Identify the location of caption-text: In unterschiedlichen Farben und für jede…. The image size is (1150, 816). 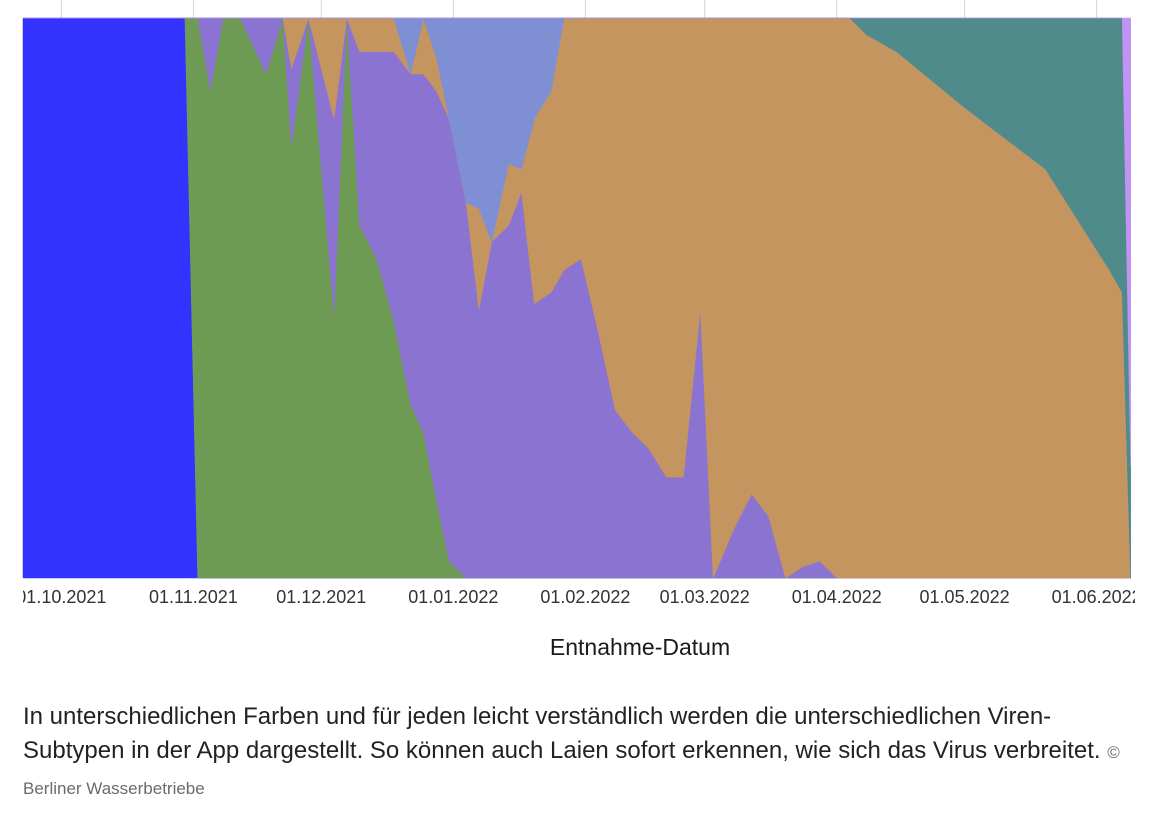
(562, 733).